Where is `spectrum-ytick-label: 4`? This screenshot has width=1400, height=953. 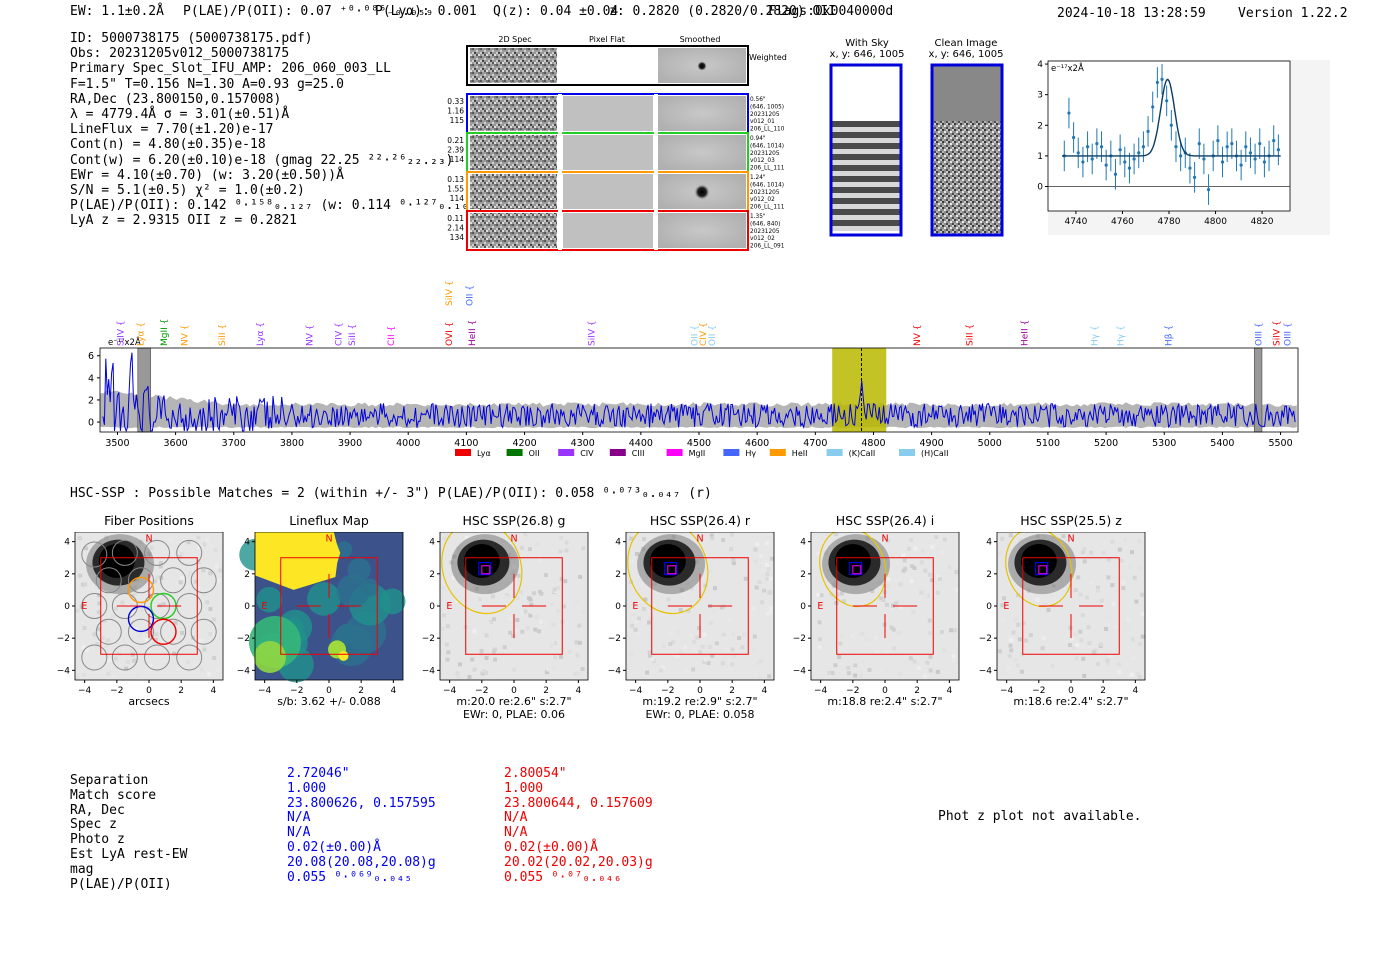
spectrum-ytick-label: 4 is located at coordinates (91, 378).